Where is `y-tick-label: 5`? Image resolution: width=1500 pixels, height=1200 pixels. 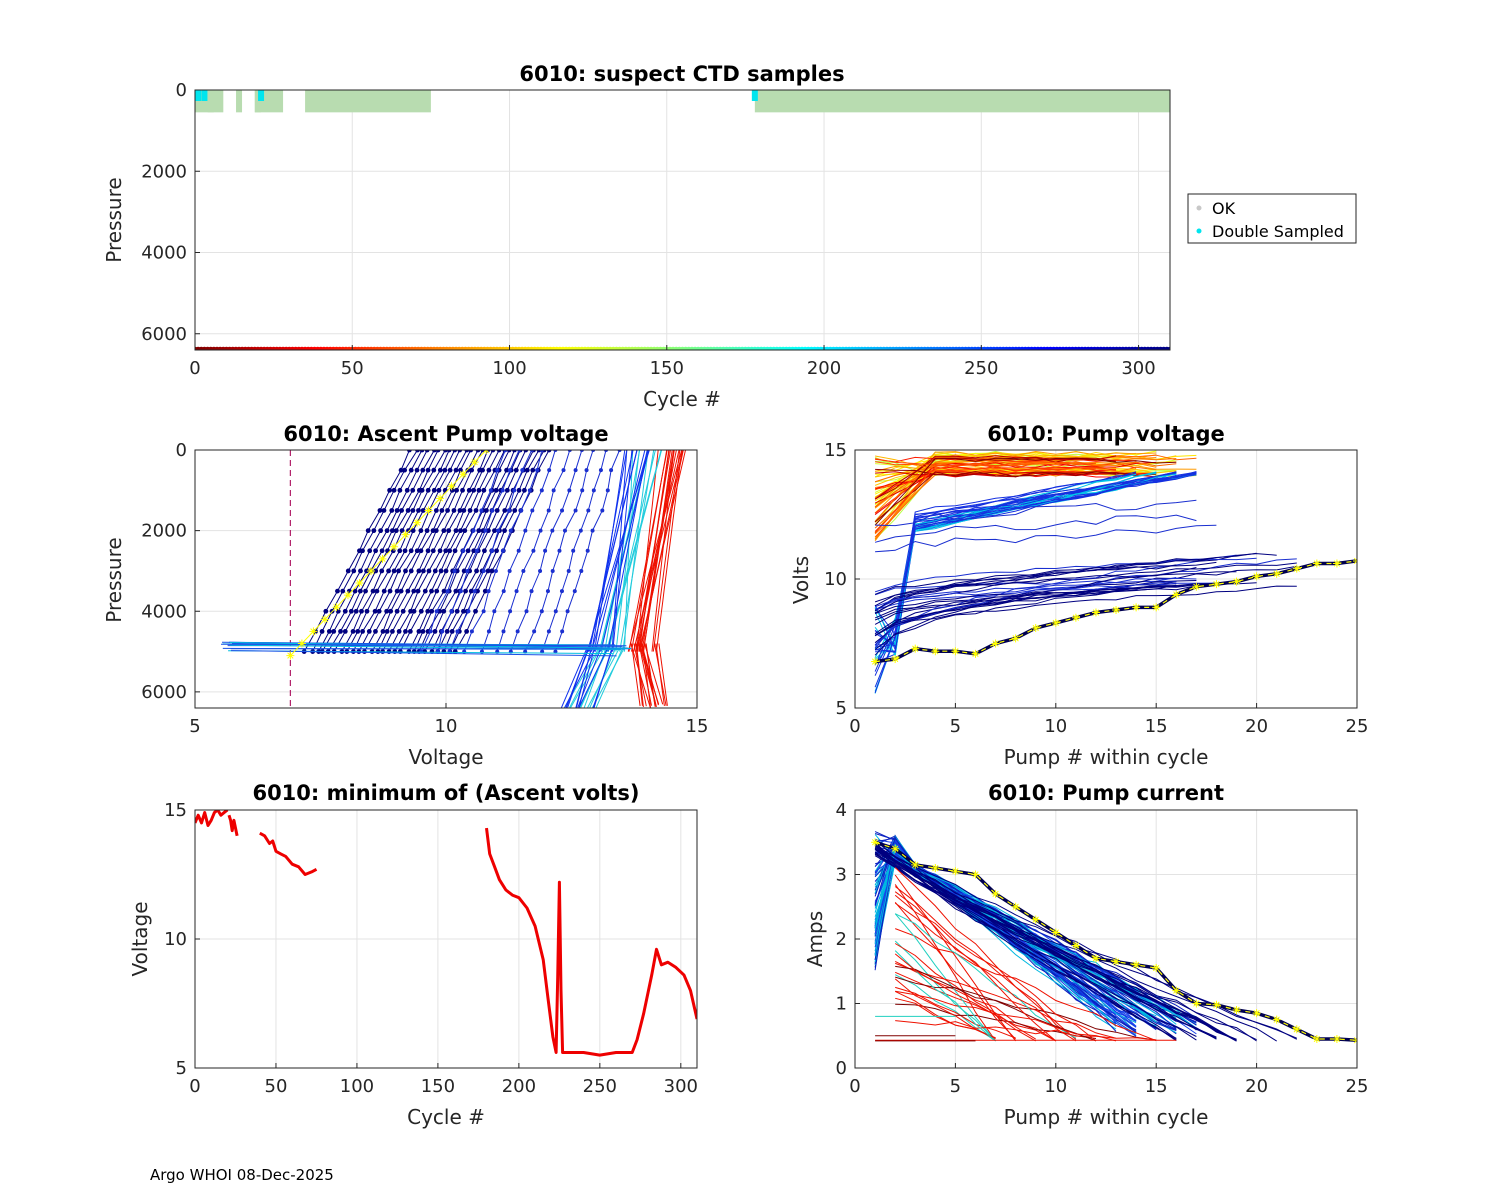 y-tick-label: 5 is located at coordinates (841, 708).